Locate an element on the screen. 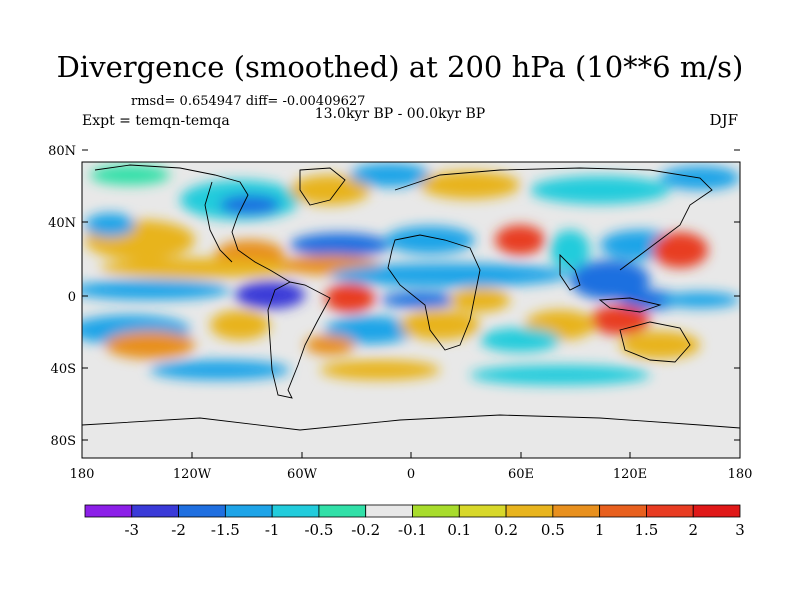 Image resolution: width=800 pixels, height=600 pixels. colorbar-label: 2 is located at coordinates (693, 530).